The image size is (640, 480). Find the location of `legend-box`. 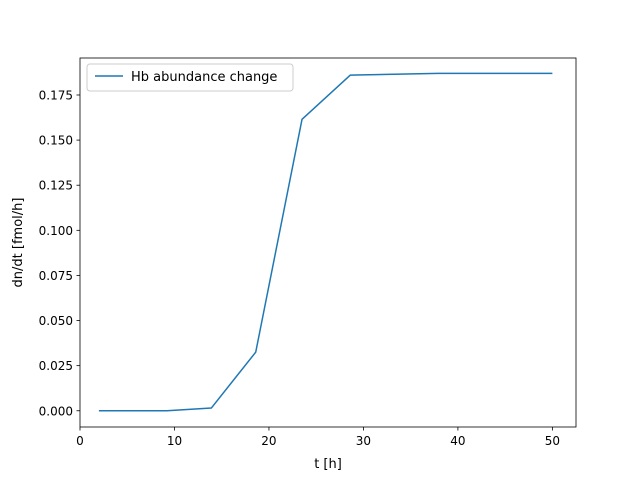

legend-box is located at coordinates (190, 77).